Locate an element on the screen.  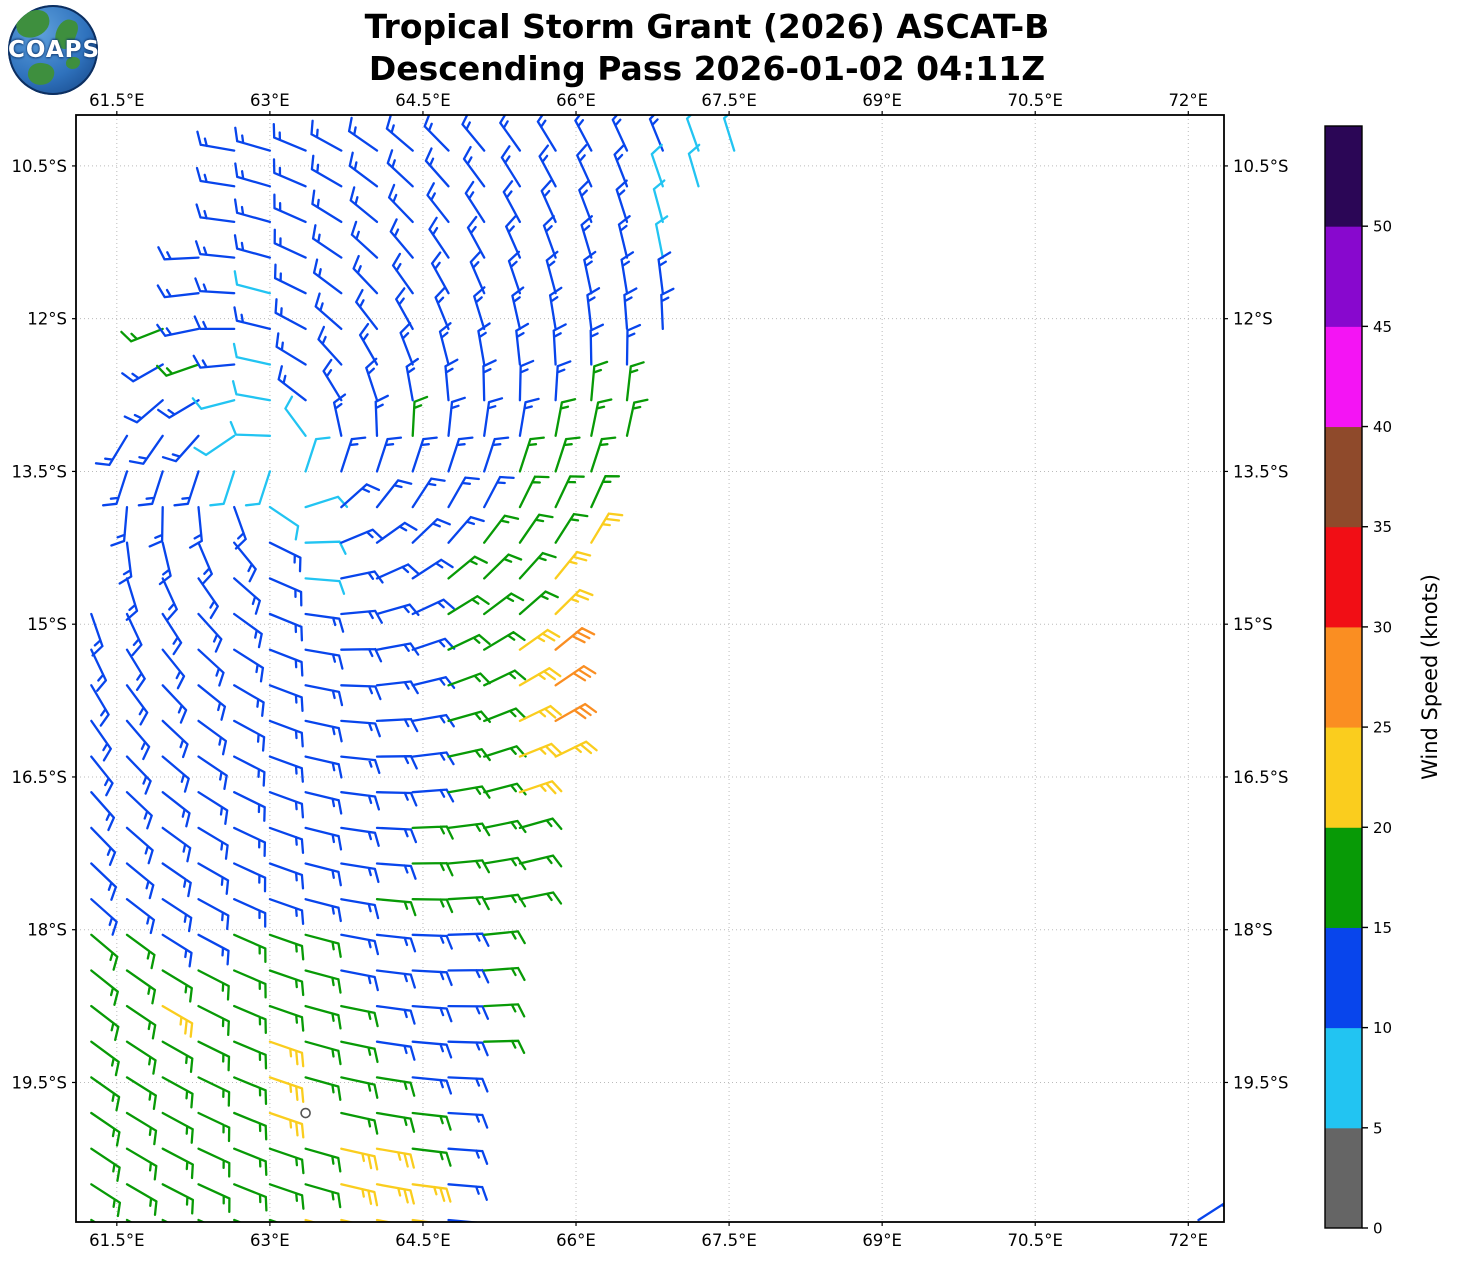
x-tick-label-top: 67.5°E is located at coordinates (728, 100).